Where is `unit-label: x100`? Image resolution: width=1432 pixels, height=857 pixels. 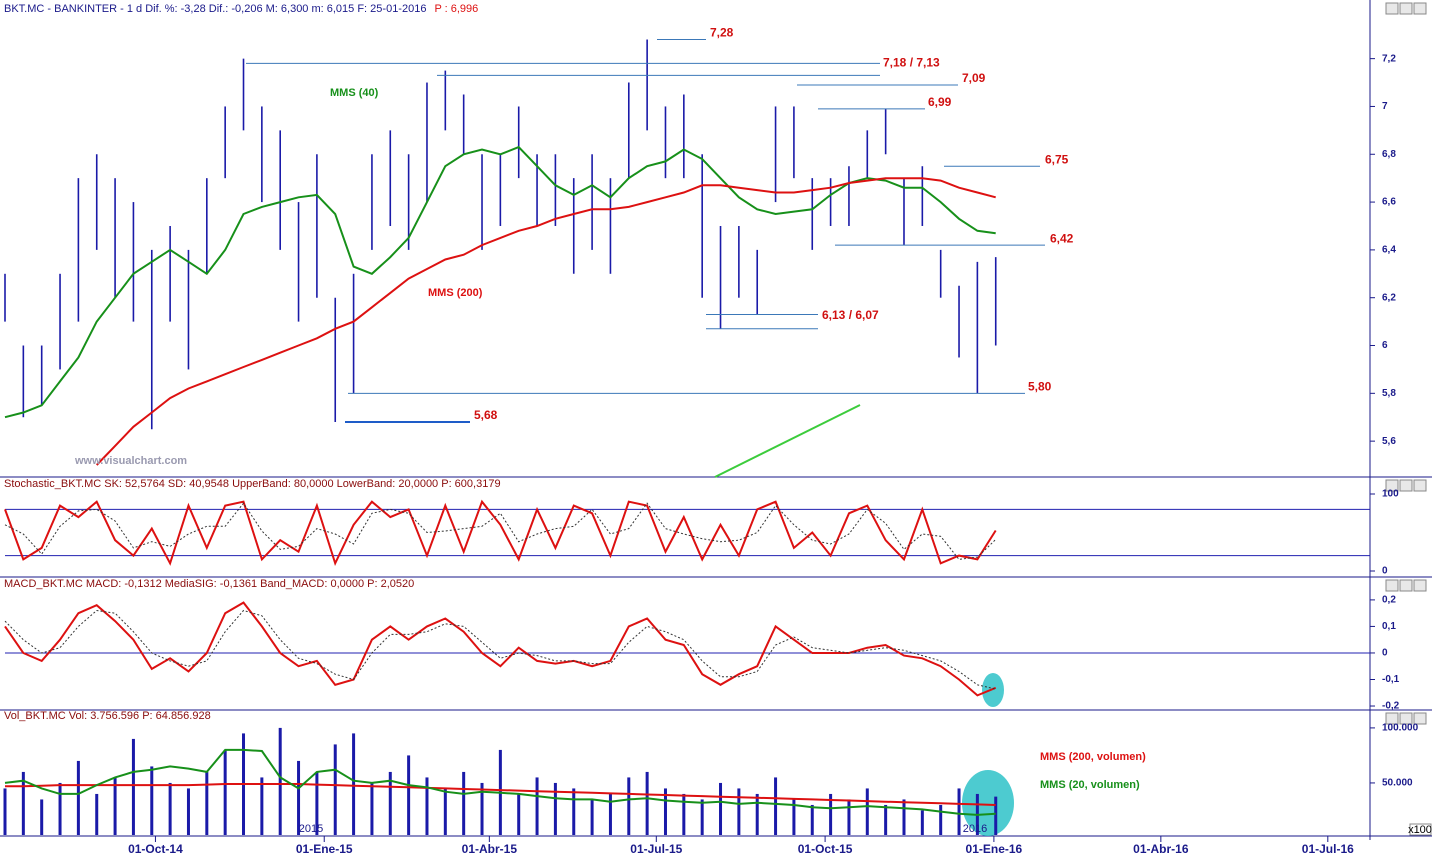
unit-label: x100 is located at coordinates (1420, 830).